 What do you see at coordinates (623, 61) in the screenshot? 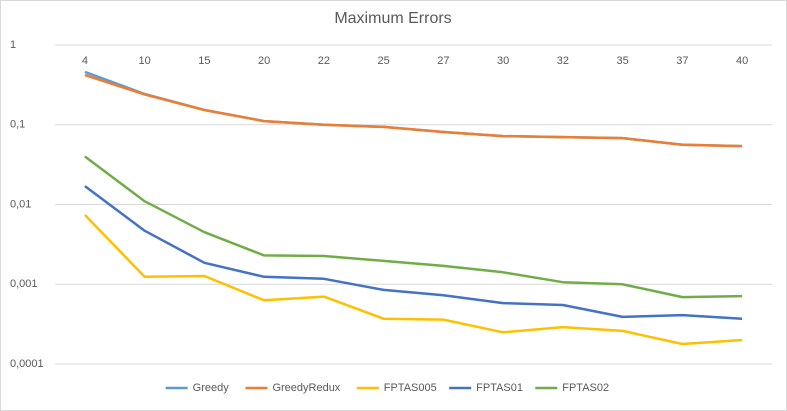
I see `x-tick-label: 35` at bounding box center [623, 61].